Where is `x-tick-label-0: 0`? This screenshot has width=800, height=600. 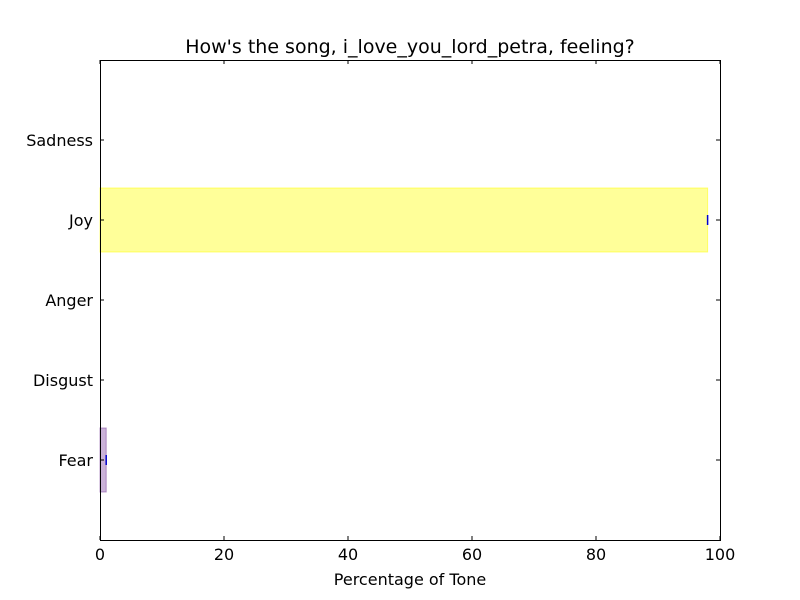
x-tick-label-0: 0 is located at coordinates (100, 554).